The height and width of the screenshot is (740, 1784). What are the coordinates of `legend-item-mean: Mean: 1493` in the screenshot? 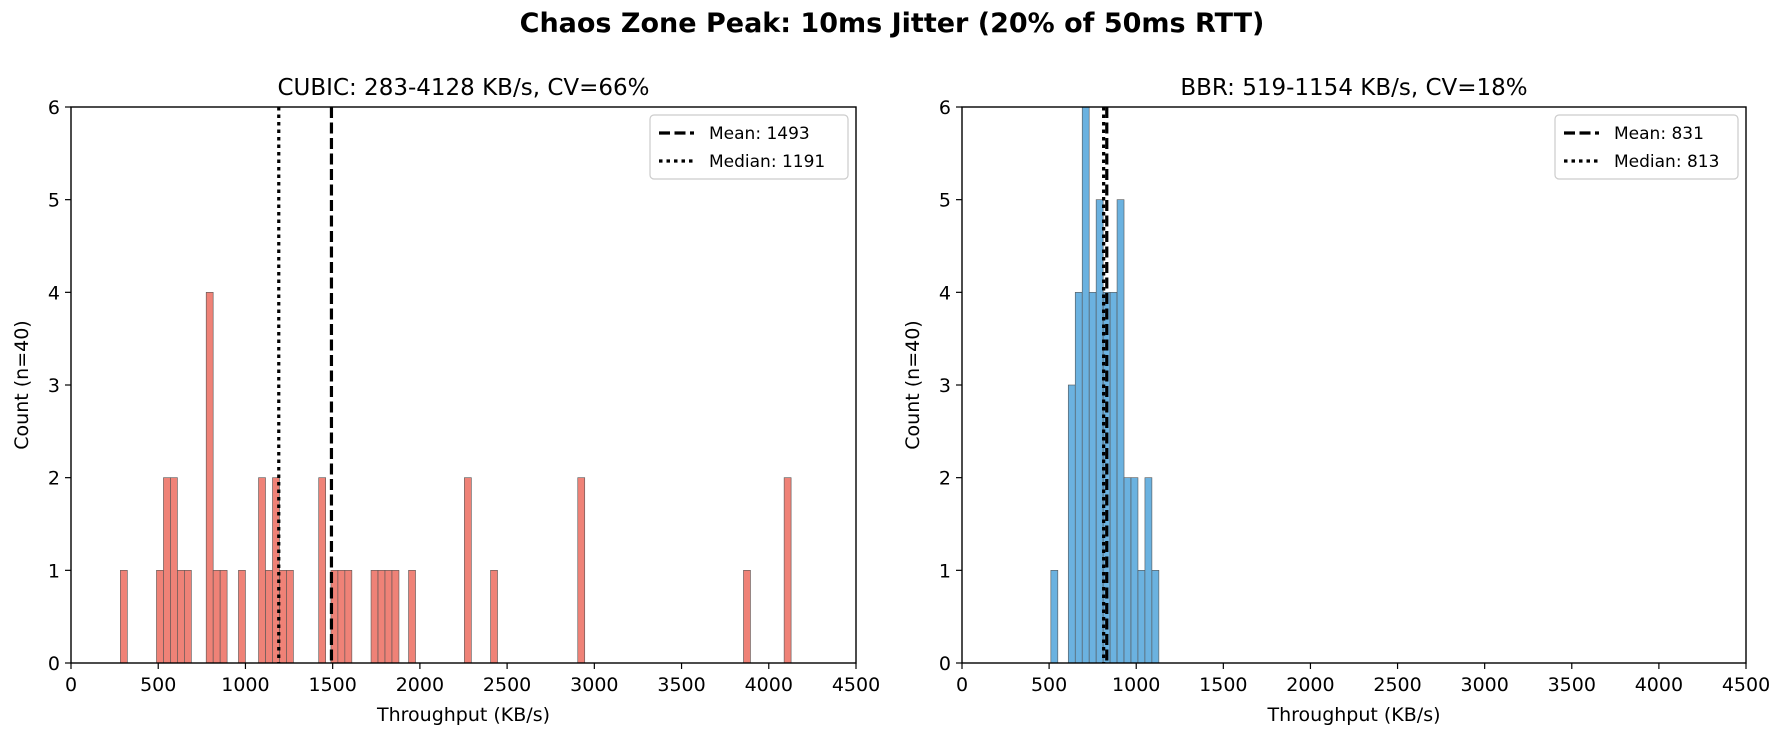 It's located at (734, 134).